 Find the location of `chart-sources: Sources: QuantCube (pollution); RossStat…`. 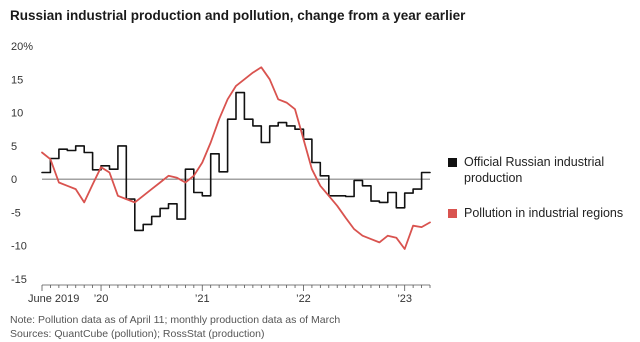

chart-sources: Sources: QuantCube (pollution); RossStat… is located at coordinates (137, 334).